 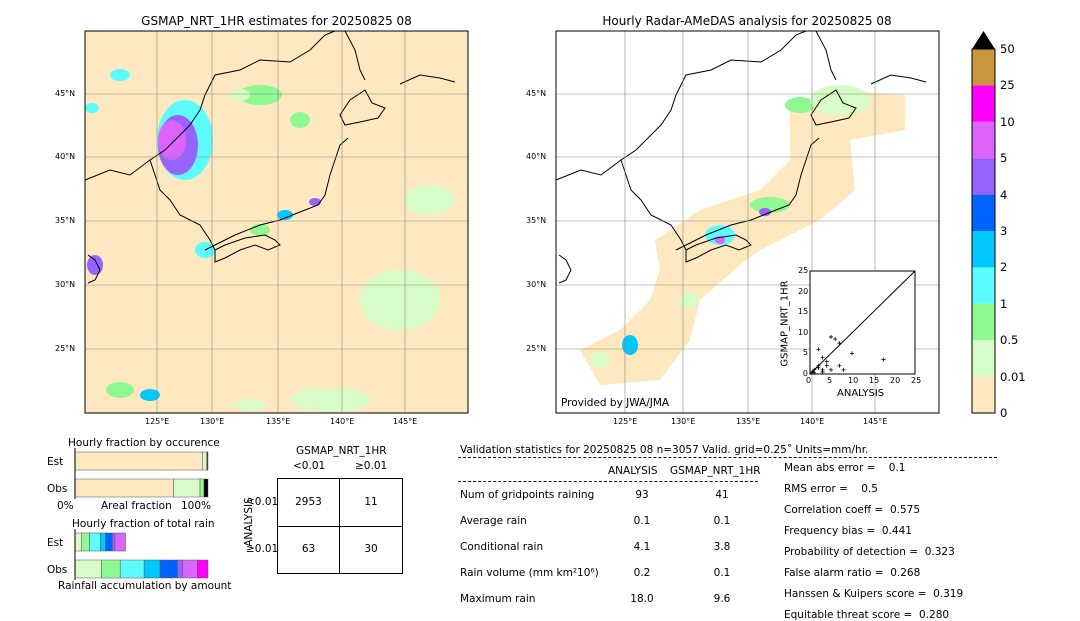 I want to click on right_map-lon-tick: 140°E, so click(x=812, y=421).